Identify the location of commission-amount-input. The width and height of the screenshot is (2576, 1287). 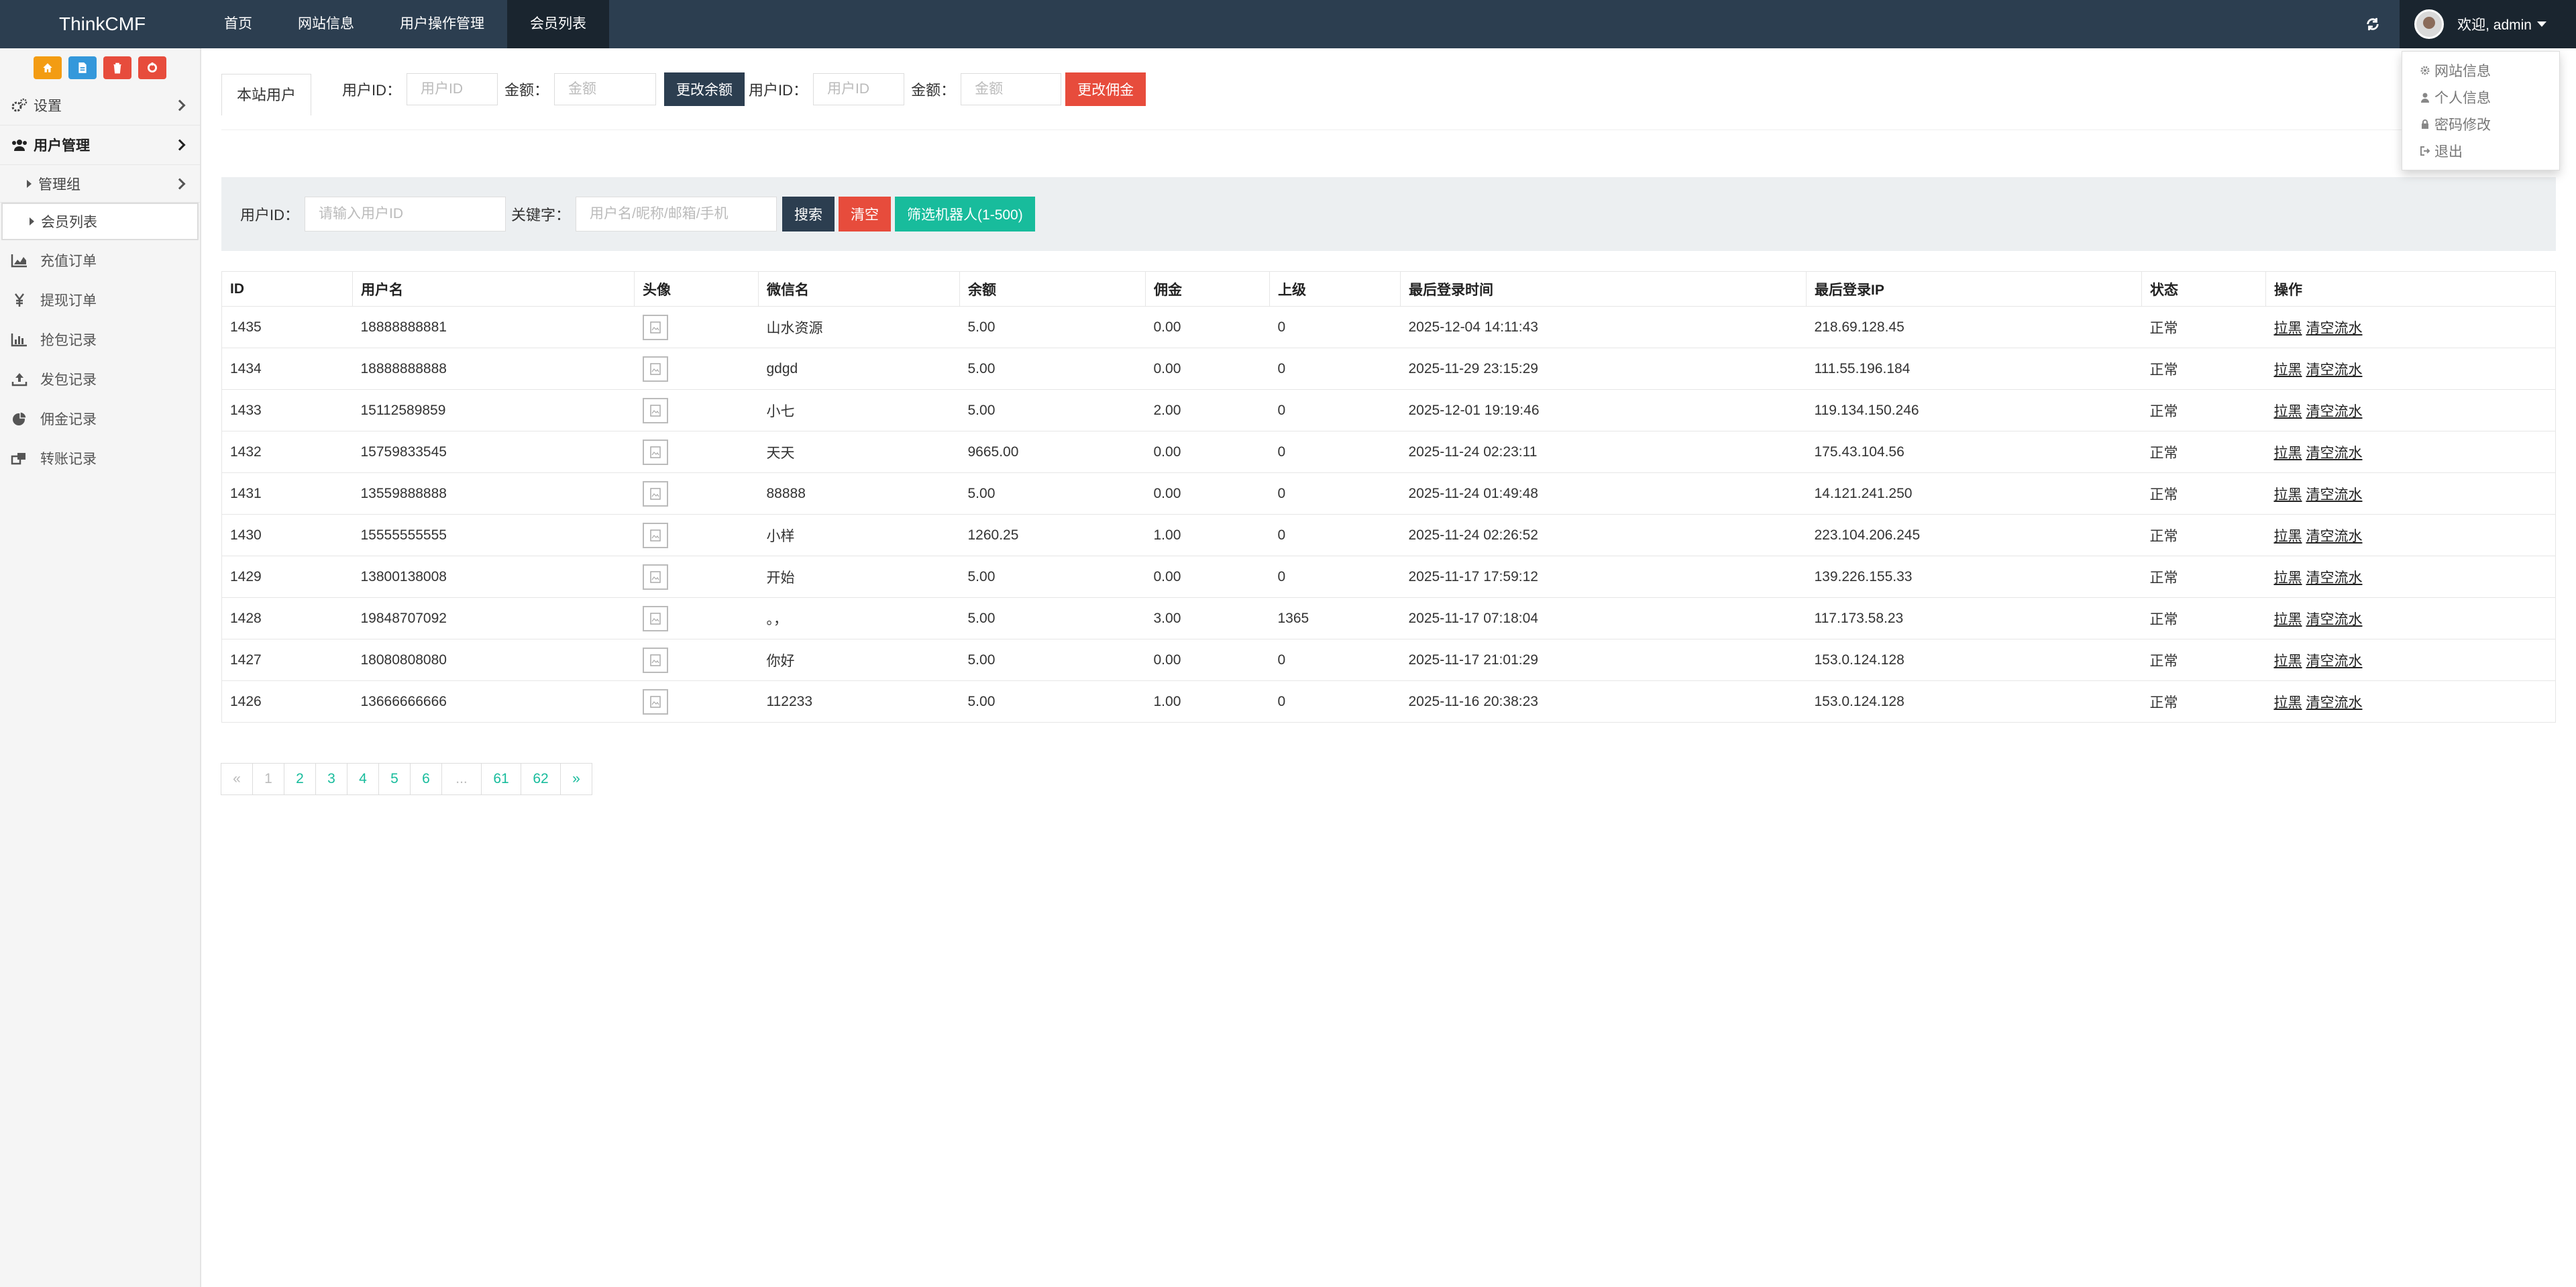
(1011, 88).